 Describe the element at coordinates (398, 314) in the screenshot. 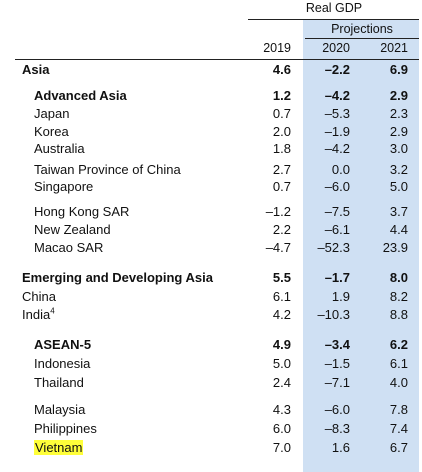

I see `value-2021: 8.8` at that location.